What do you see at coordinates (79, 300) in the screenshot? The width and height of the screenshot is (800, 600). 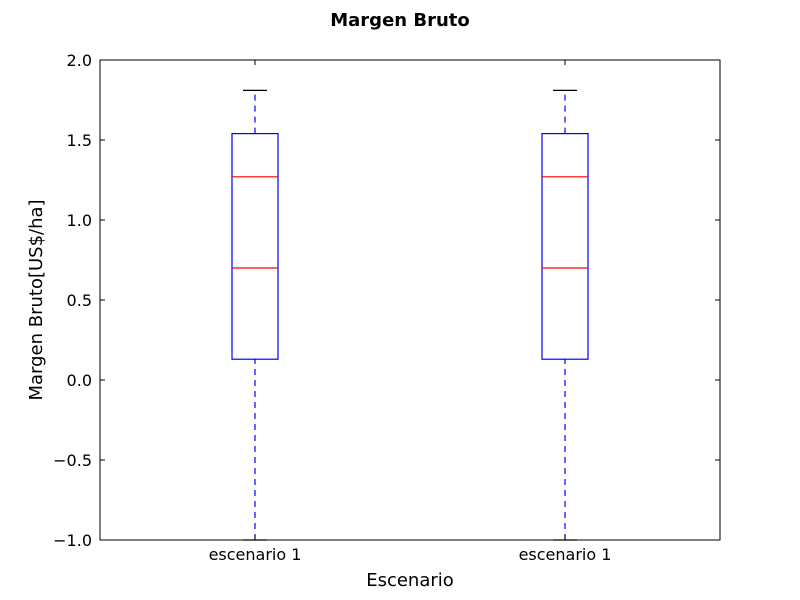 I see `y-tick-label: 0.5` at bounding box center [79, 300].